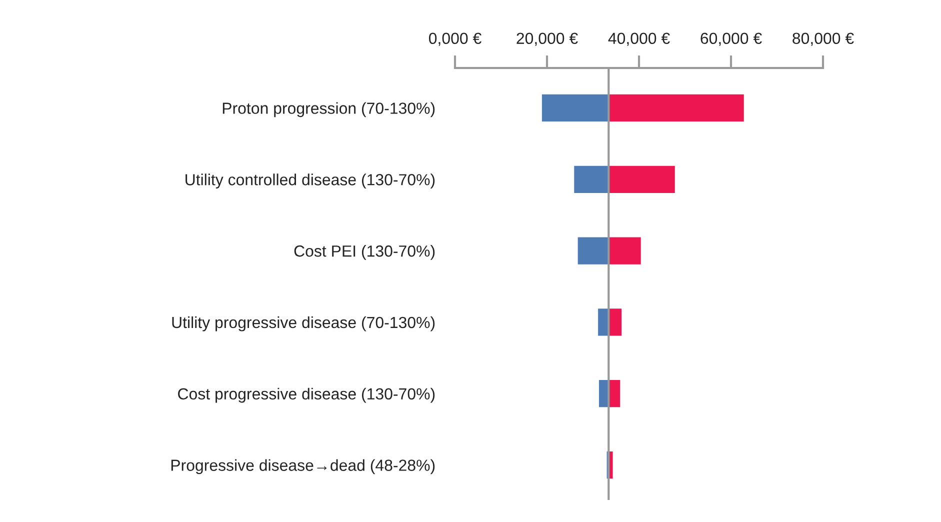  Describe the element at coordinates (303, 466) in the screenshot. I see `y-tick-label: Progressive disease→dead (48-28%)` at that location.